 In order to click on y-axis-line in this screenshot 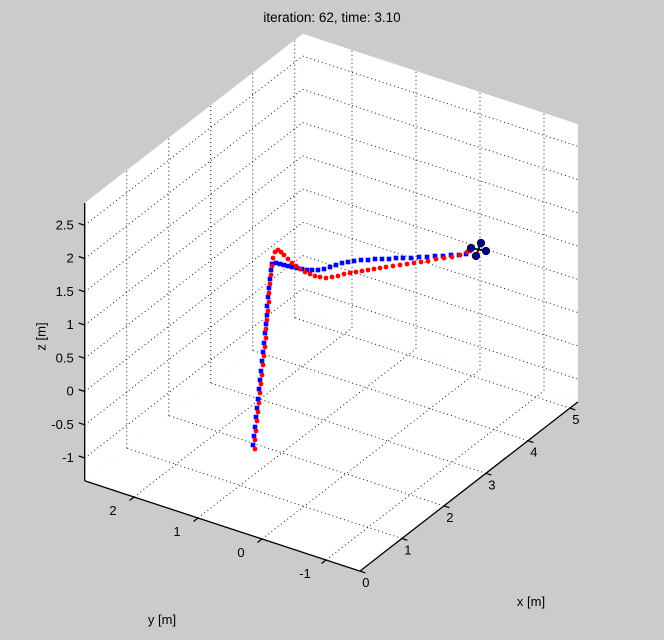, I will do `click(222, 526)`.